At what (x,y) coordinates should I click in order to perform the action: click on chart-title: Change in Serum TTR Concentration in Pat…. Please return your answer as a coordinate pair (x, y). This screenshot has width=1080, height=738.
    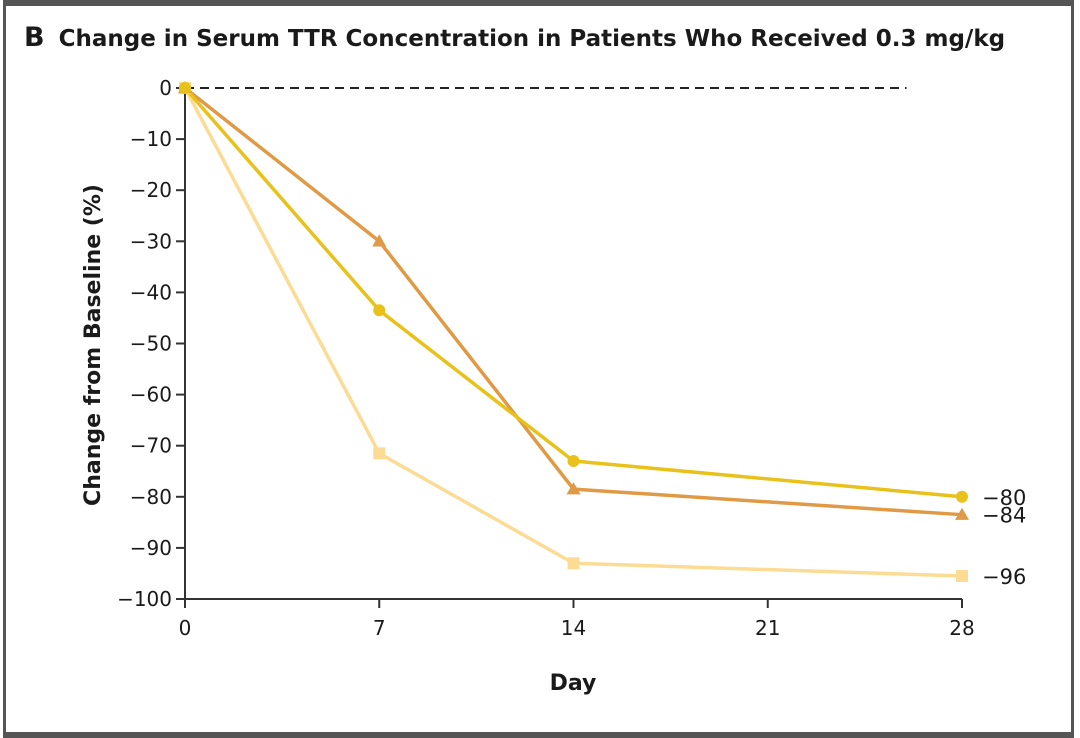
    Looking at the image, I should click on (532, 39).